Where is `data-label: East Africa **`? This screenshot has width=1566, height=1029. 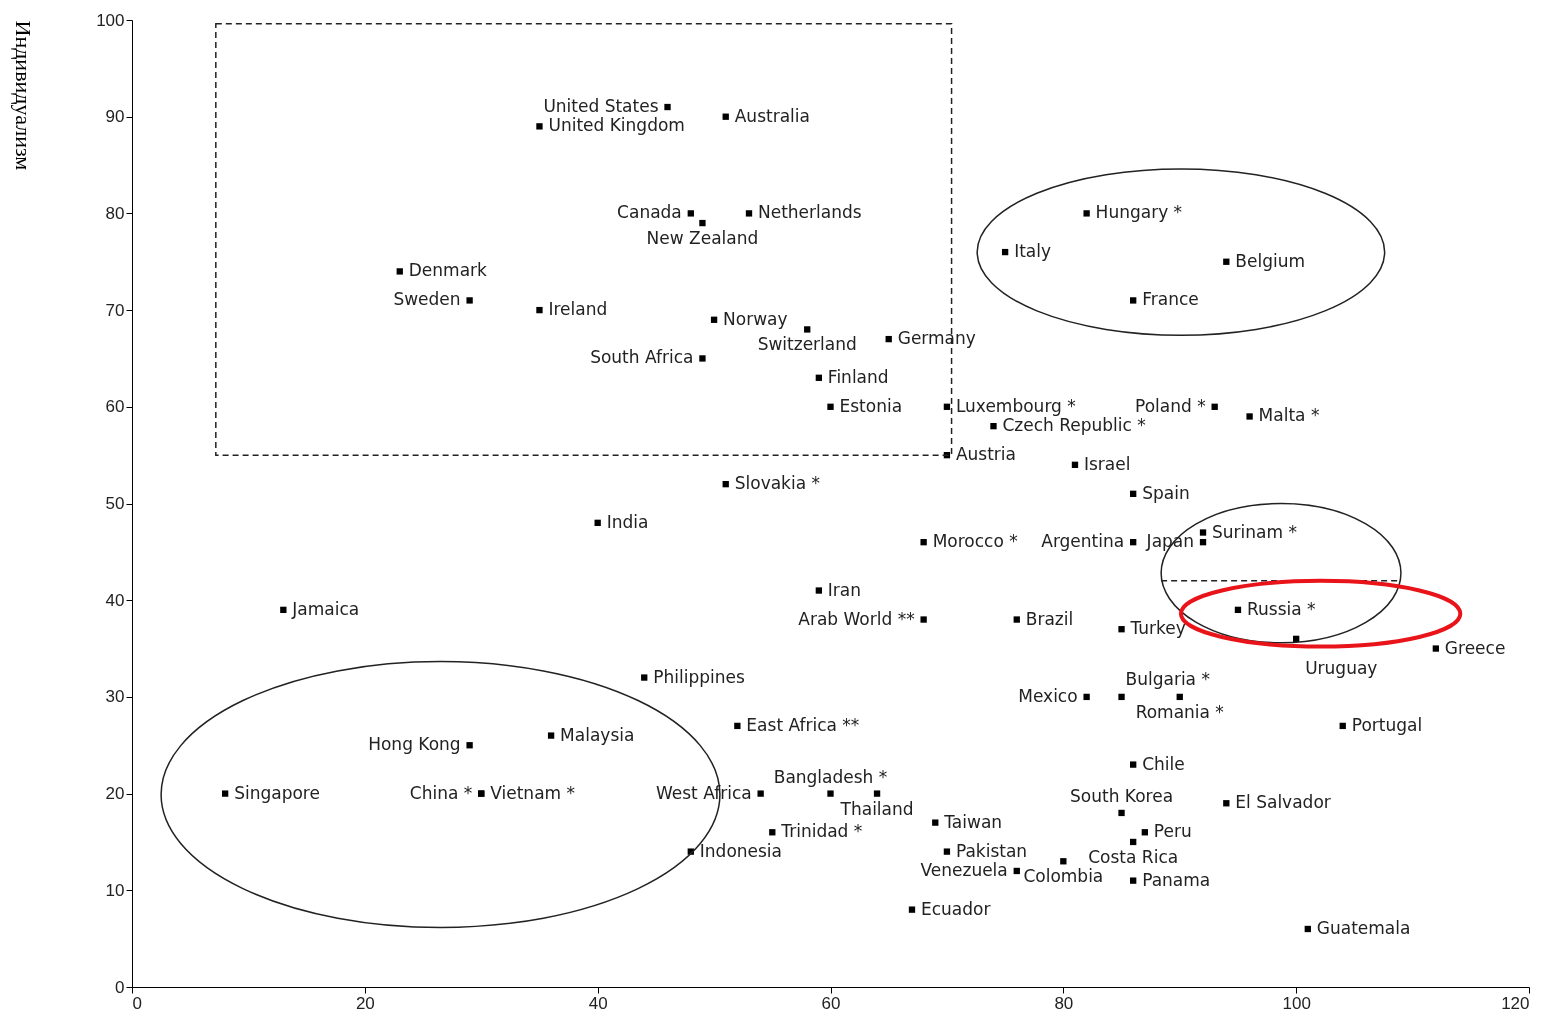 data-label: East Africa ** is located at coordinates (803, 724).